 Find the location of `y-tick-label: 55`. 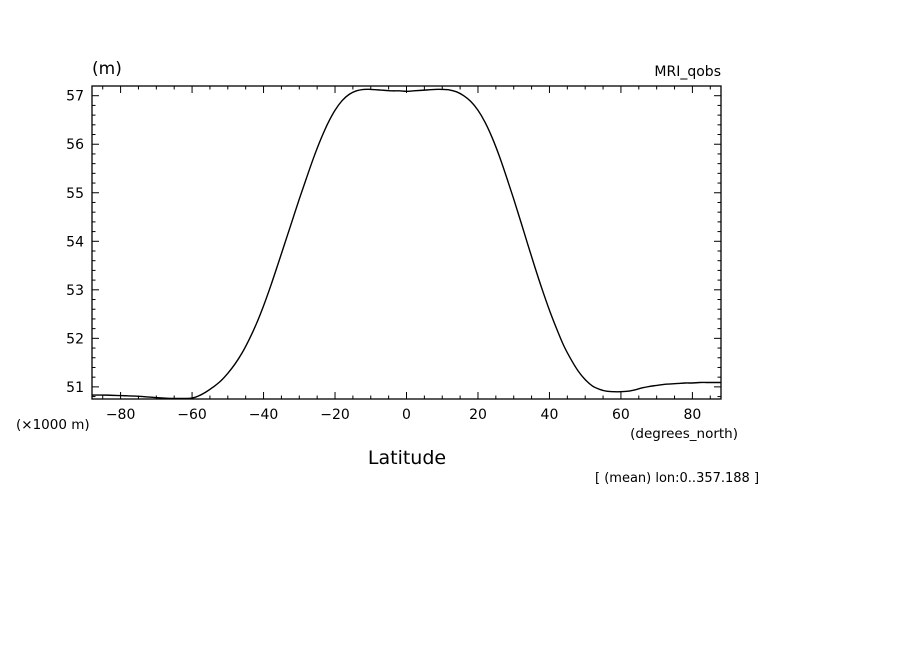

y-tick-label: 55 is located at coordinates (75, 194).